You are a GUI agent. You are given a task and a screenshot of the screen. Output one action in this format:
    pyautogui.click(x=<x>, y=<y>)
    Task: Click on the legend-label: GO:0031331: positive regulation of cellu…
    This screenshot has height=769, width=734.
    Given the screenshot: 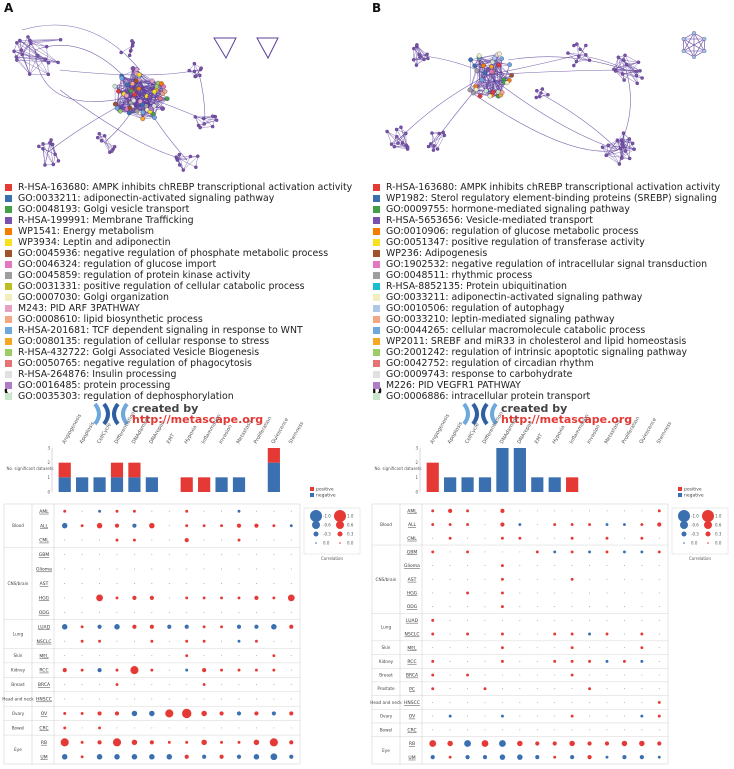 What is the action you would take?
    pyautogui.click(x=161, y=286)
    